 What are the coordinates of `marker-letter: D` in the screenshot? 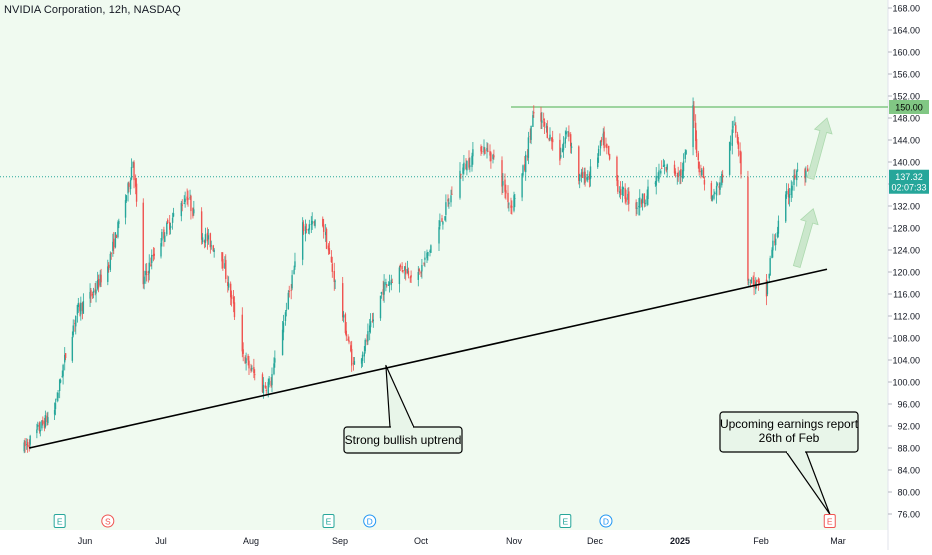 It's located at (606, 522).